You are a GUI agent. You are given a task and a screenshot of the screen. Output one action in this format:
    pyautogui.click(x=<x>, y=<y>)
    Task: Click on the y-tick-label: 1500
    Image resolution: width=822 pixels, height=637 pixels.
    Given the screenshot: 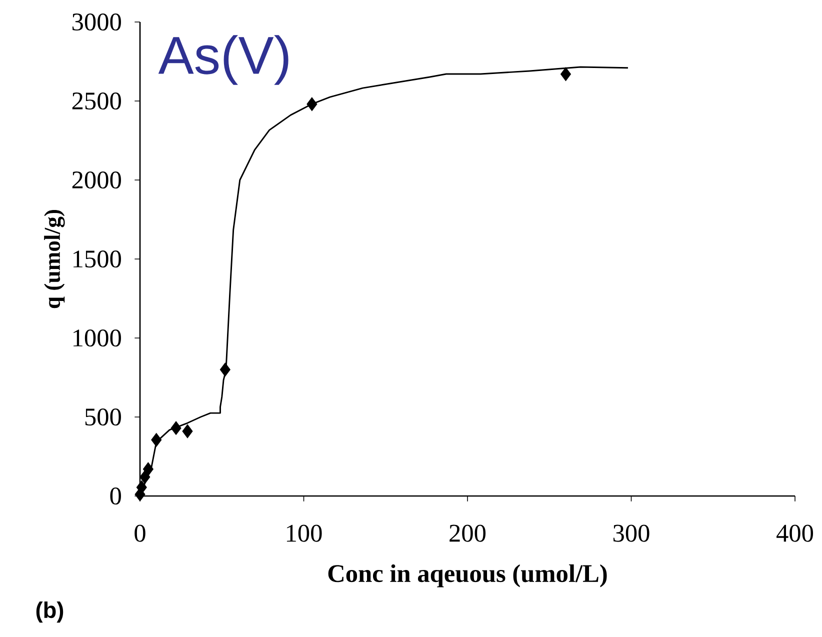 What is the action you would take?
    pyautogui.click(x=97, y=259)
    